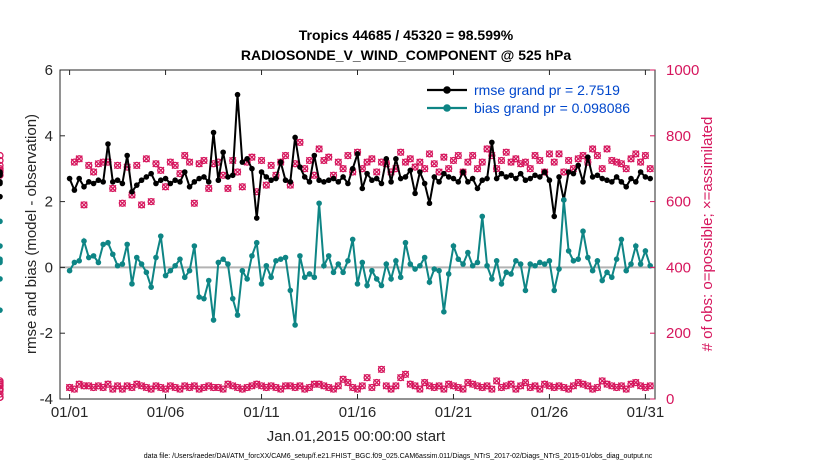 The image size is (830, 470). Describe the element at coordinates (552, 108) in the screenshot. I see `legend-bias-label: bias grand pr = 0.098086` at that location.